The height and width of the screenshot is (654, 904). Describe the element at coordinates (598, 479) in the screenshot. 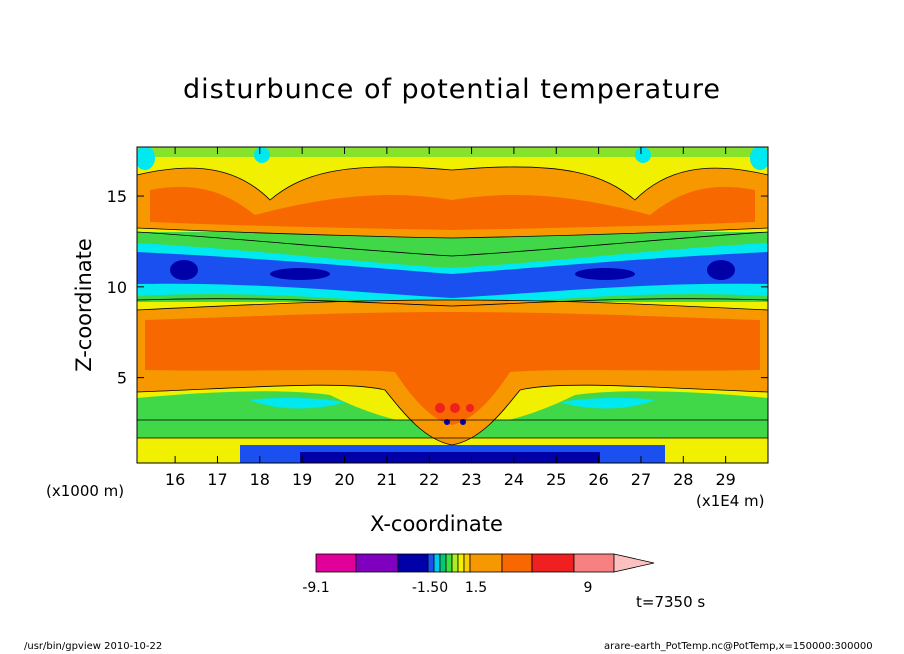

I see `x-tick-label: 26` at that location.